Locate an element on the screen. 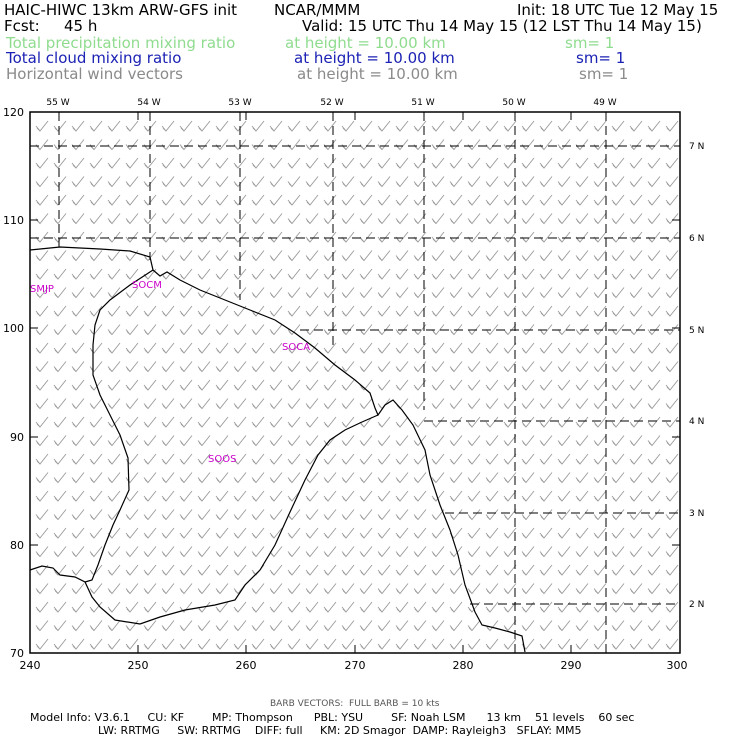  station-label: SOCM is located at coordinates (147, 285).